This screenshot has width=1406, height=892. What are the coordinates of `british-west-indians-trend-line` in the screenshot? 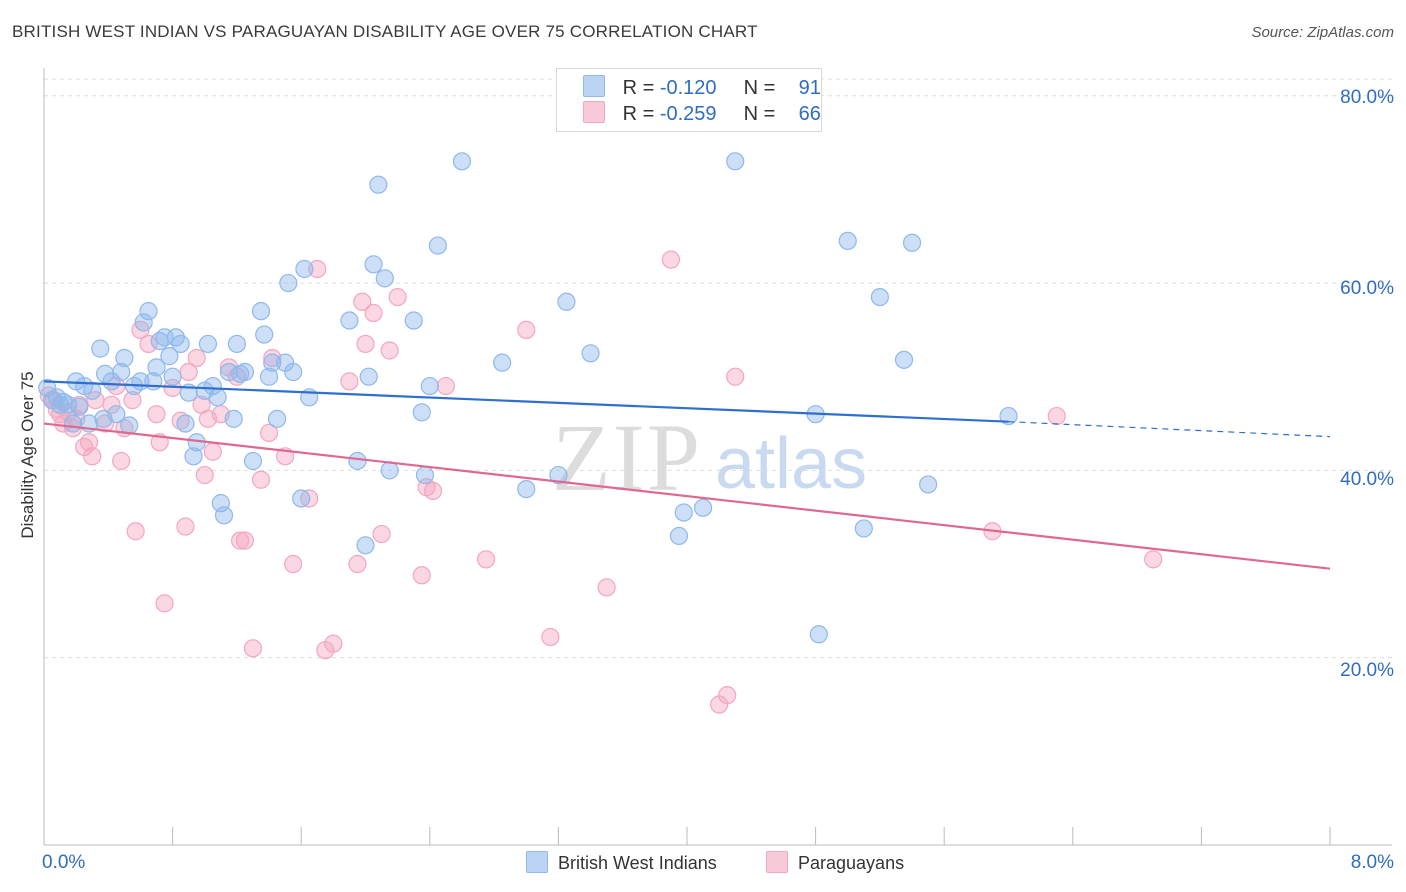 It's located at (526, 401).